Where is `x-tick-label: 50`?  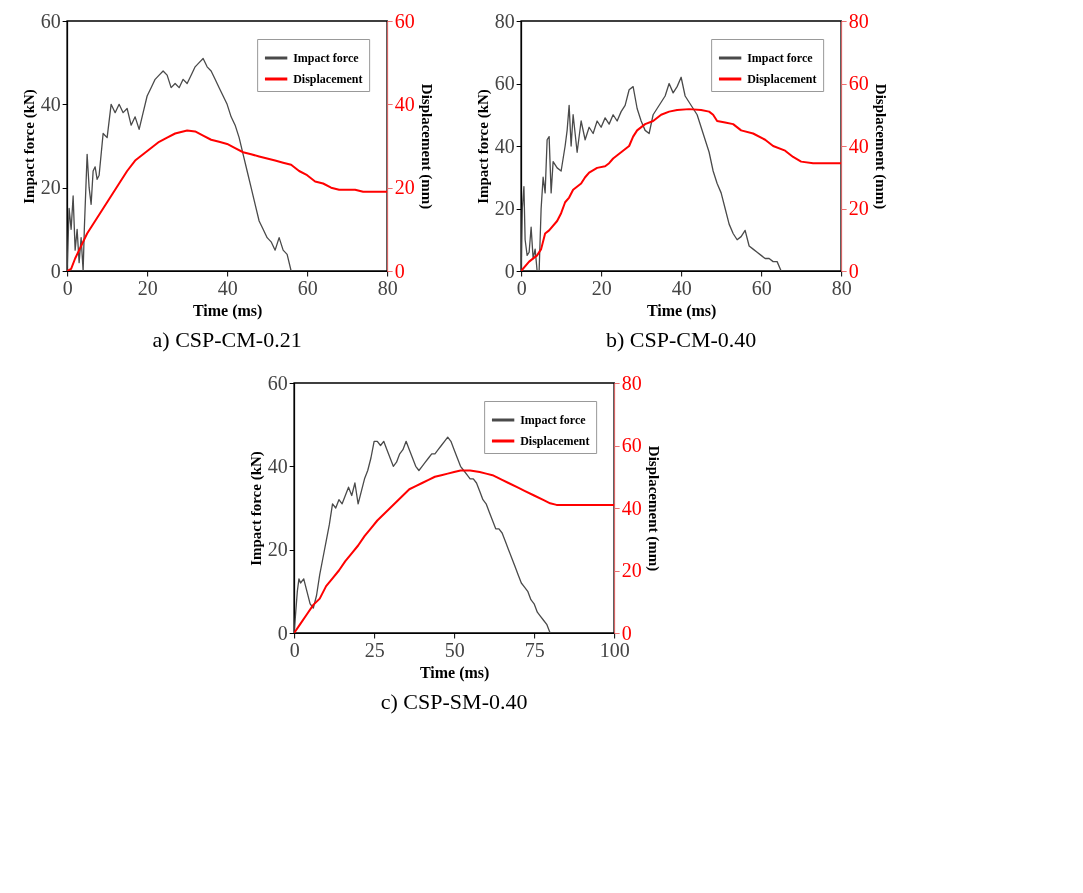 x-tick-label: 50 is located at coordinates (454, 649).